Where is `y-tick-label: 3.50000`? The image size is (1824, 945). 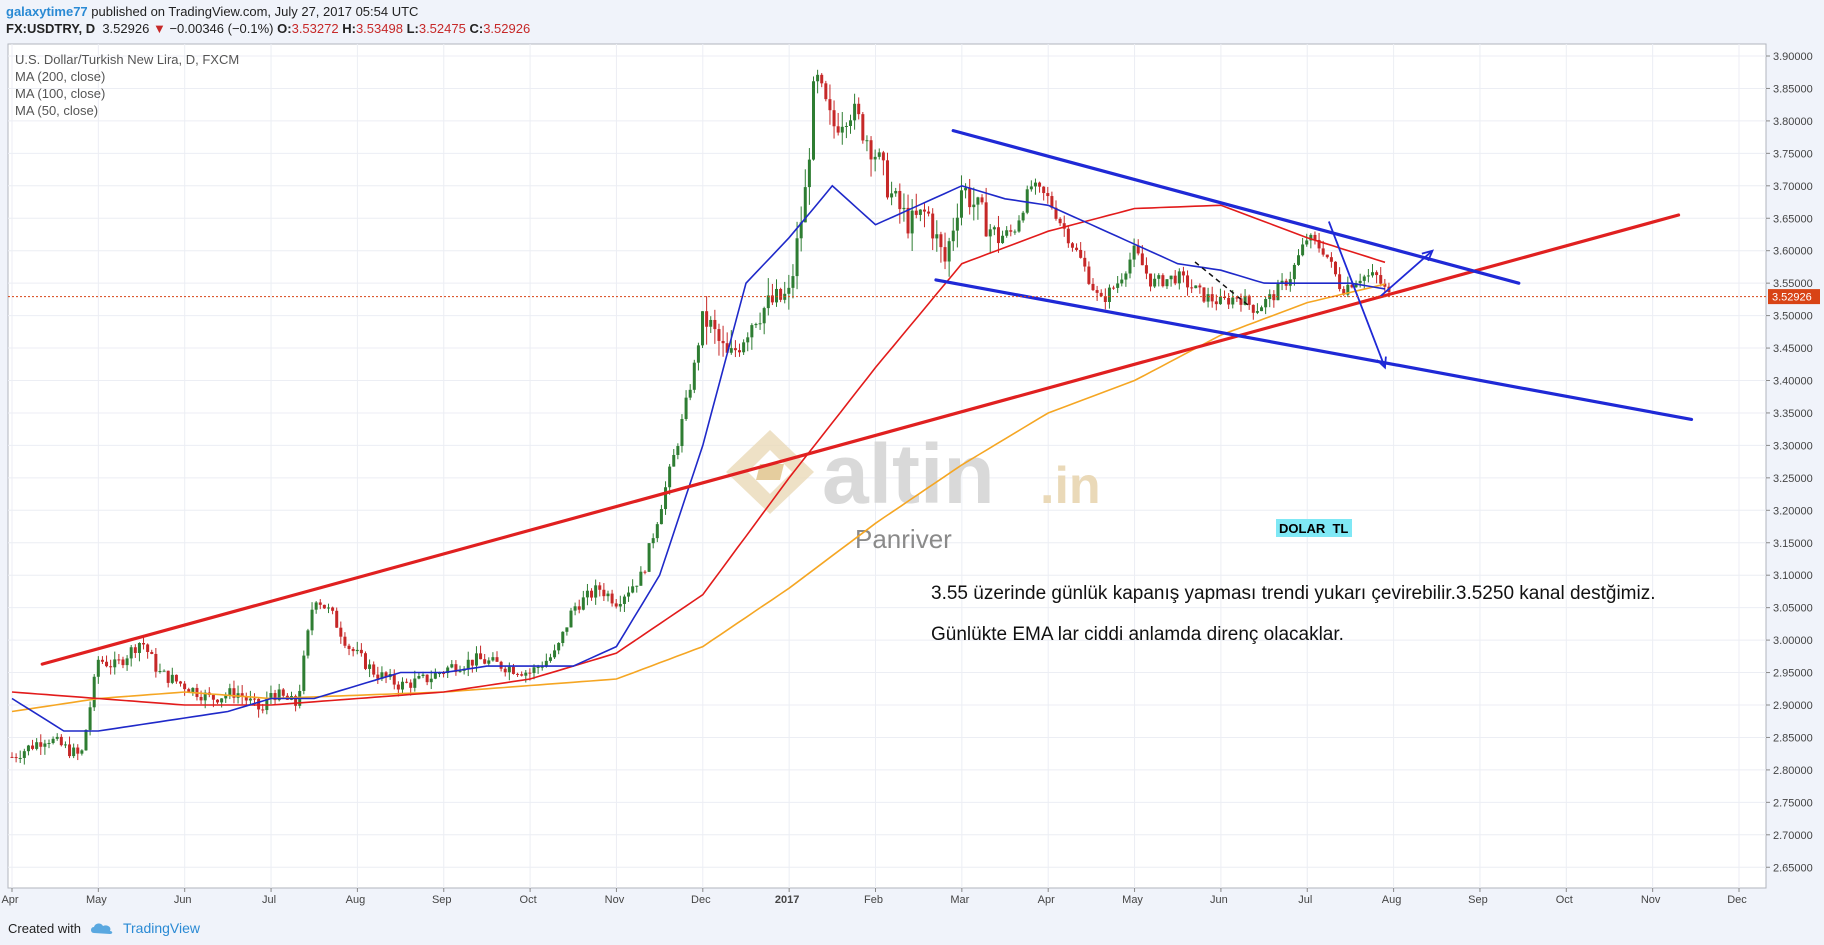
y-tick-label: 3.50000 is located at coordinates (1793, 317).